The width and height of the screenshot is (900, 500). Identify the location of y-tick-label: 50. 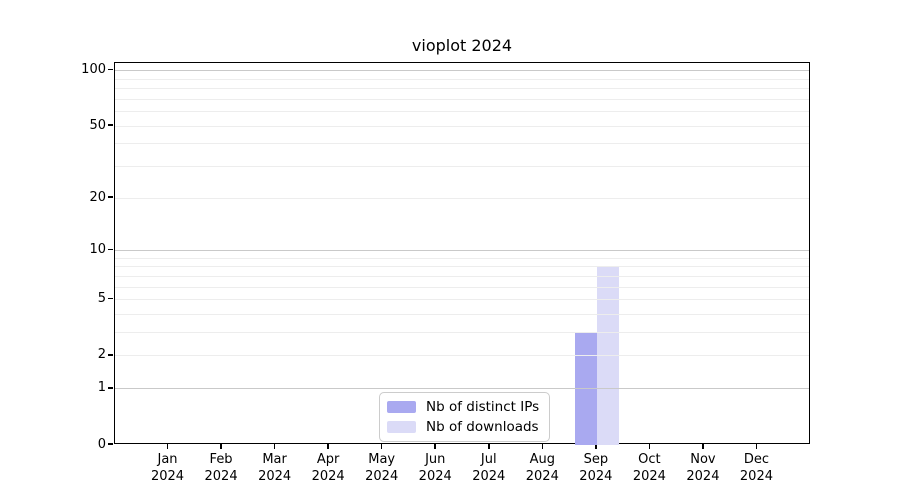
(97, 125).